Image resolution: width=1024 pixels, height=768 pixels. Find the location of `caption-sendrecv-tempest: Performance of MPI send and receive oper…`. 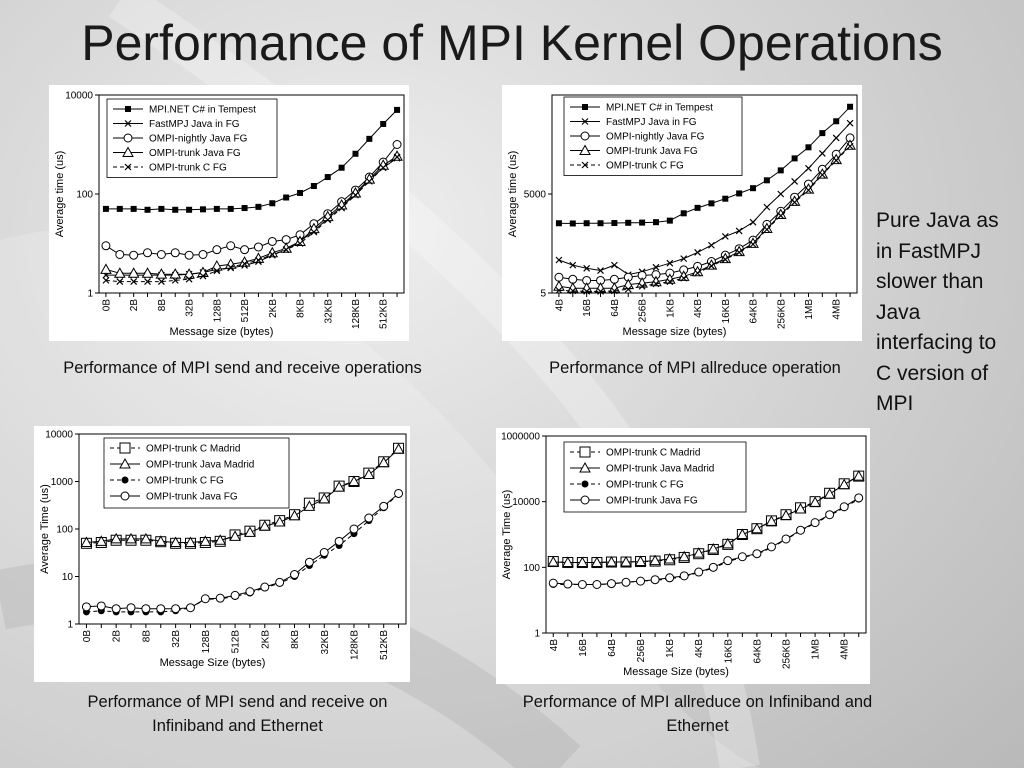

caption-sendrecv-tempest: Performance of MPI send and receive oper… is located at coordinates (242, 368).